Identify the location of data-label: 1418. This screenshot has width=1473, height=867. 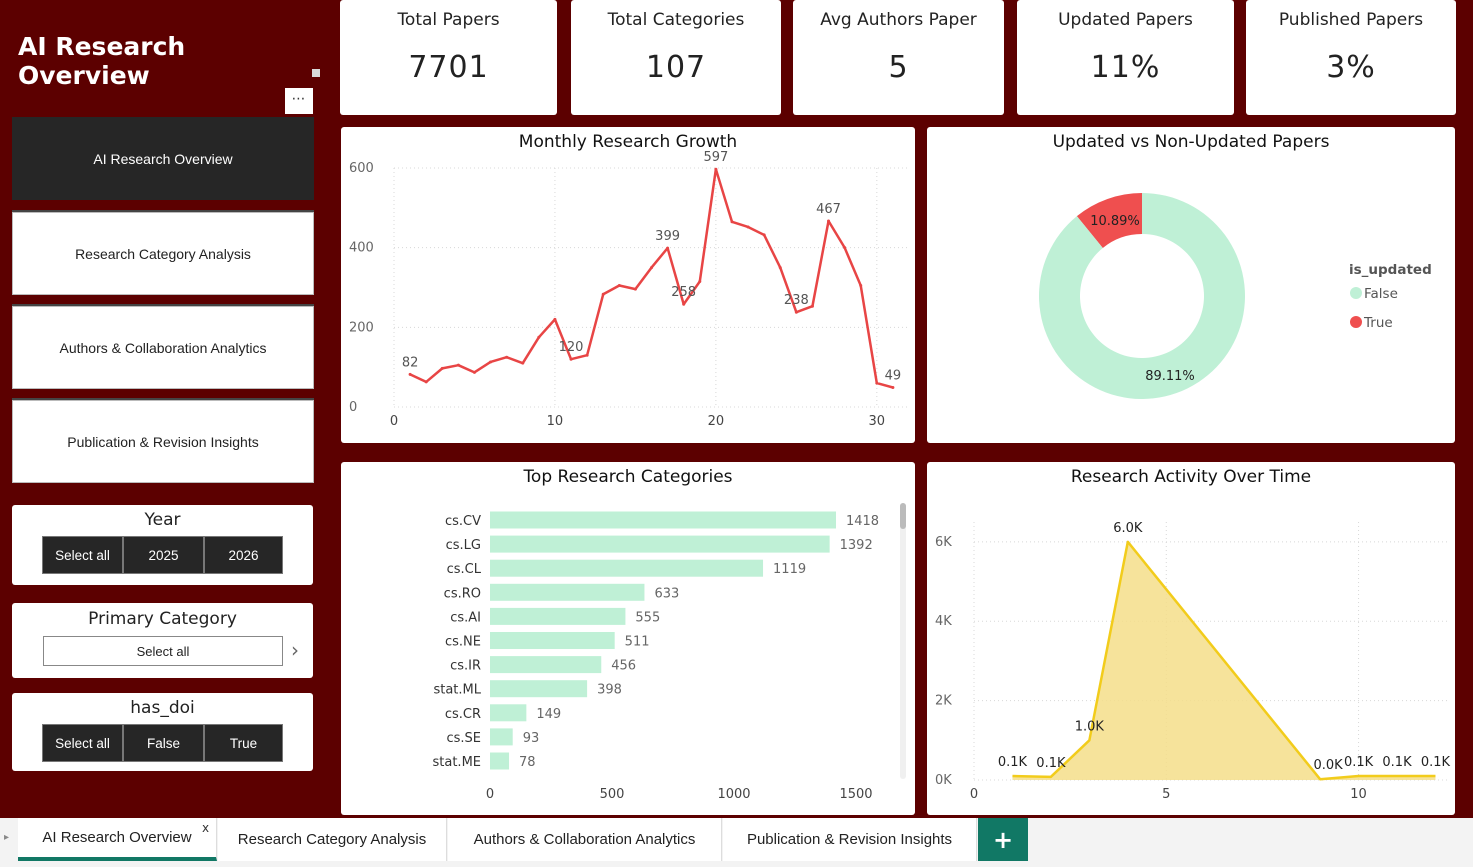
(862, 521).